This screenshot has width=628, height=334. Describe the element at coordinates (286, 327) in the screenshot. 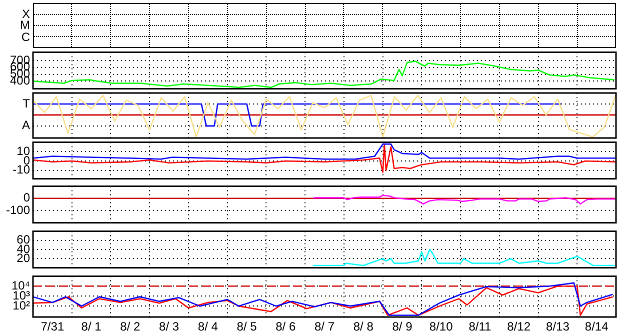

I see `x-tick-label: 8/ 6` at that location.